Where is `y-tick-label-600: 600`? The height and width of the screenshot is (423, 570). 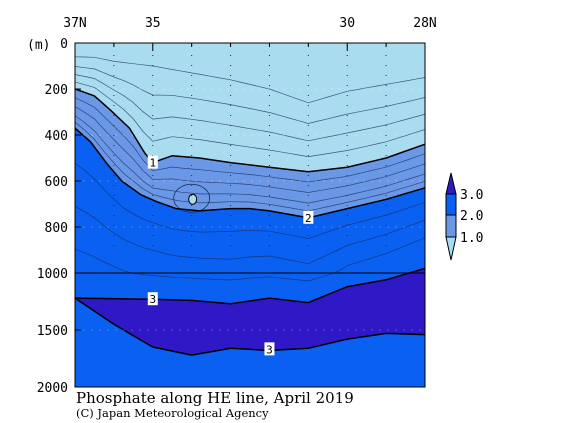 y-tick-label-600: 600 is located at coordinates (56, 182).